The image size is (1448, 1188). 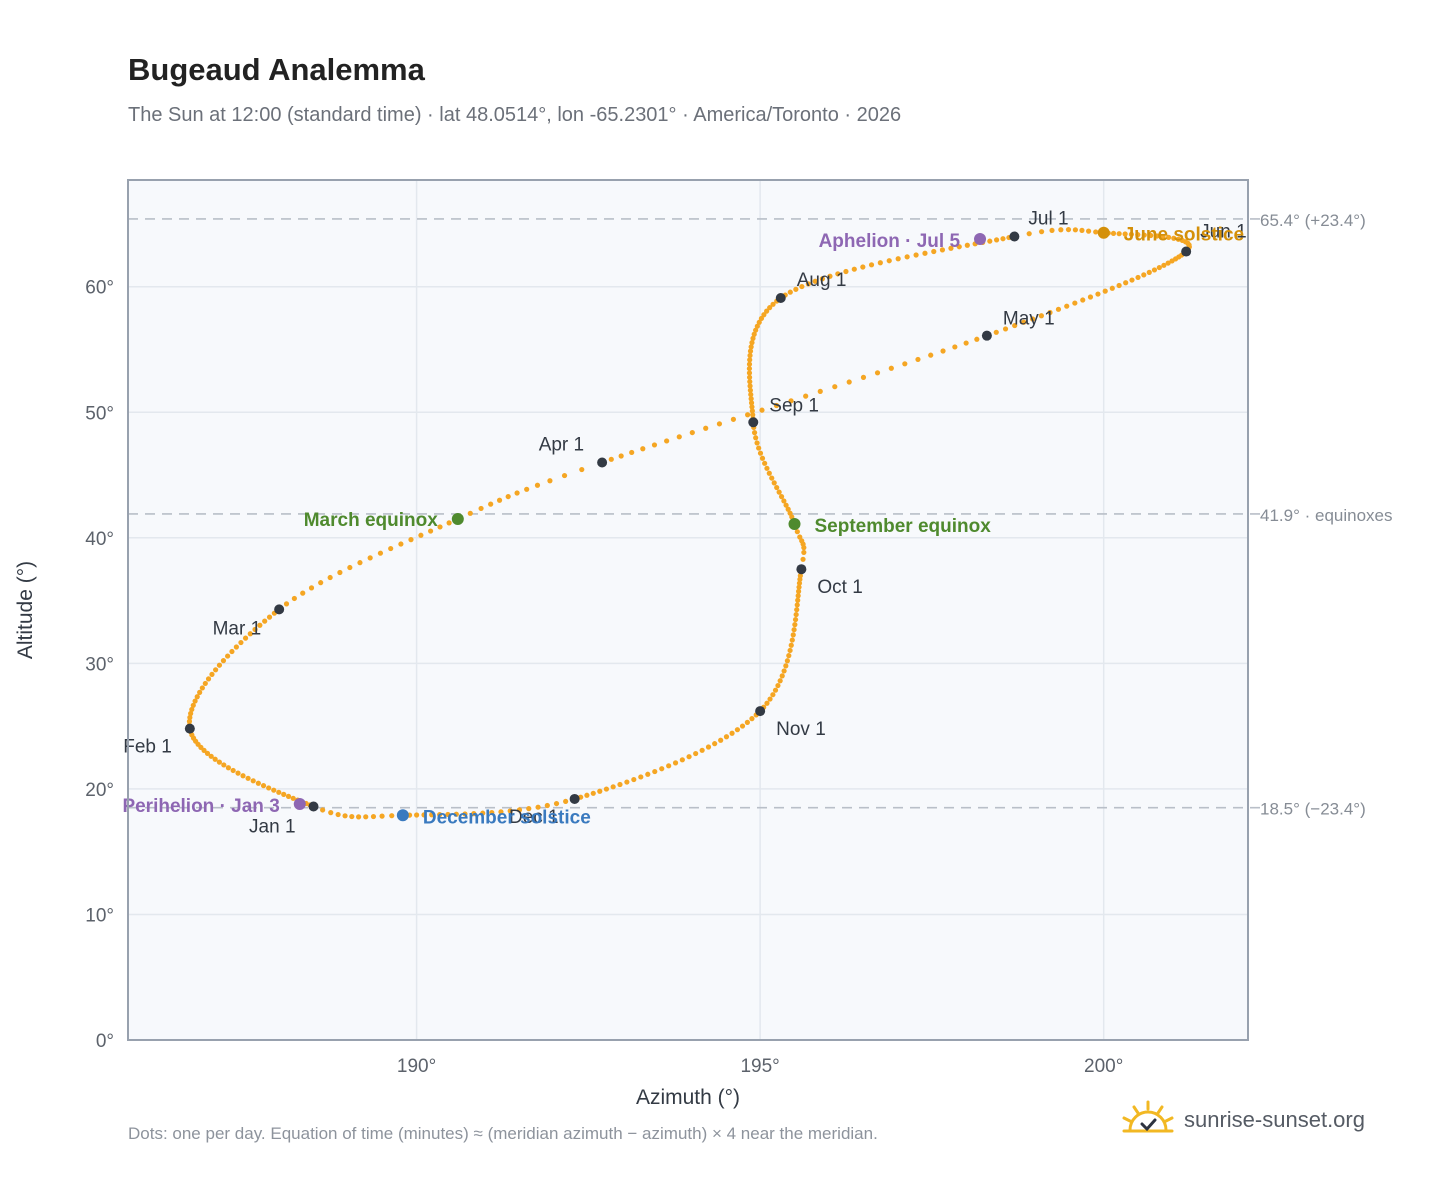 What do you see at coordinates (272, 826) in the screenshot?
I see `month-label: Jan 1` at bounding box center [272, 826].